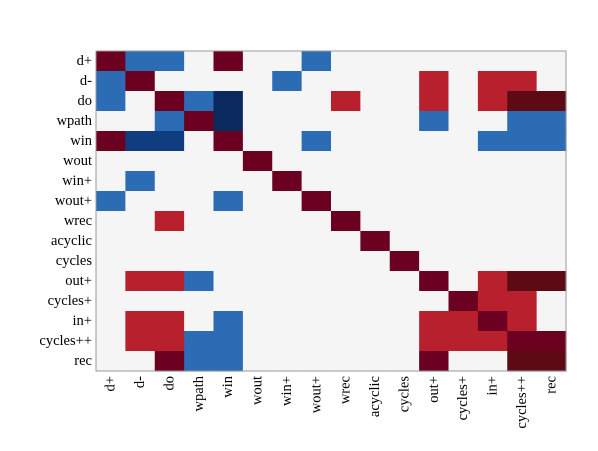  Describe the element at coordinates (77, 161) in the screenshot. I see `y-tick-label: wout` at that location.